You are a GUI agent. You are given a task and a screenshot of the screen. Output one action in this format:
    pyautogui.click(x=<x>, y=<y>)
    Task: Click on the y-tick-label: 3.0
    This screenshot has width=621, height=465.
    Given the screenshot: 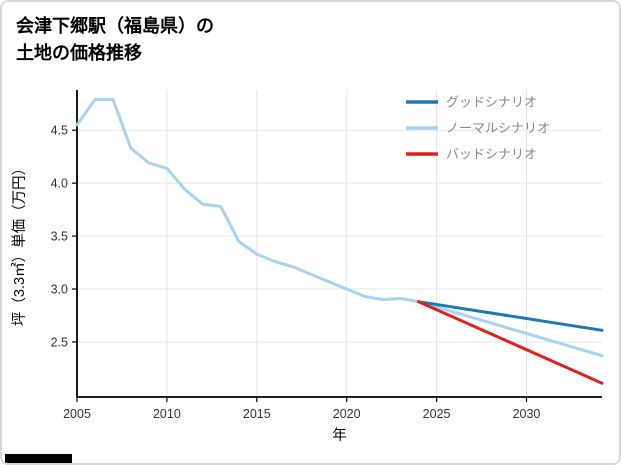 What is the action you would take?
    pyautogui.click(x=59, y=290)
    